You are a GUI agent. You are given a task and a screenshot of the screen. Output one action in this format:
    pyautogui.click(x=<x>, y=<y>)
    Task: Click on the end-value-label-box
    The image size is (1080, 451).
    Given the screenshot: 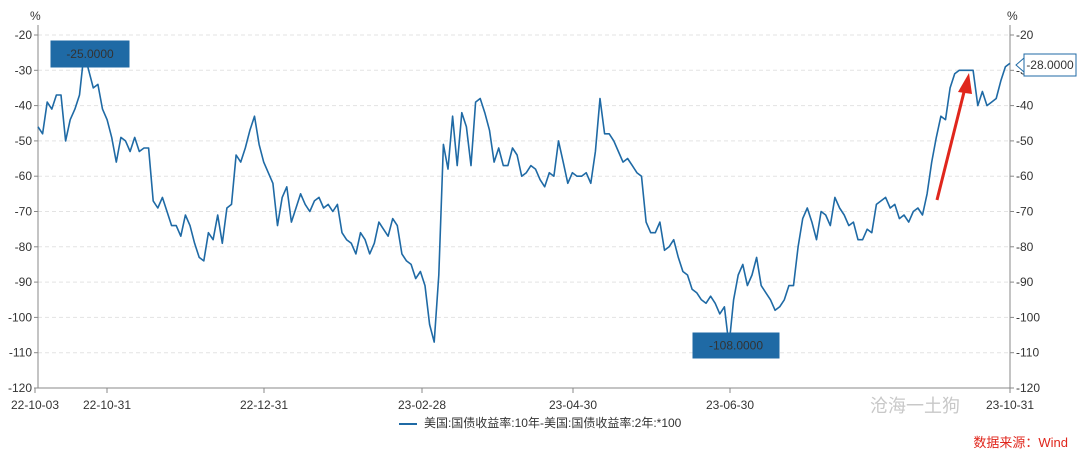 What is the action you would take?
    pyautogui.click(x=1050, y=65)
    